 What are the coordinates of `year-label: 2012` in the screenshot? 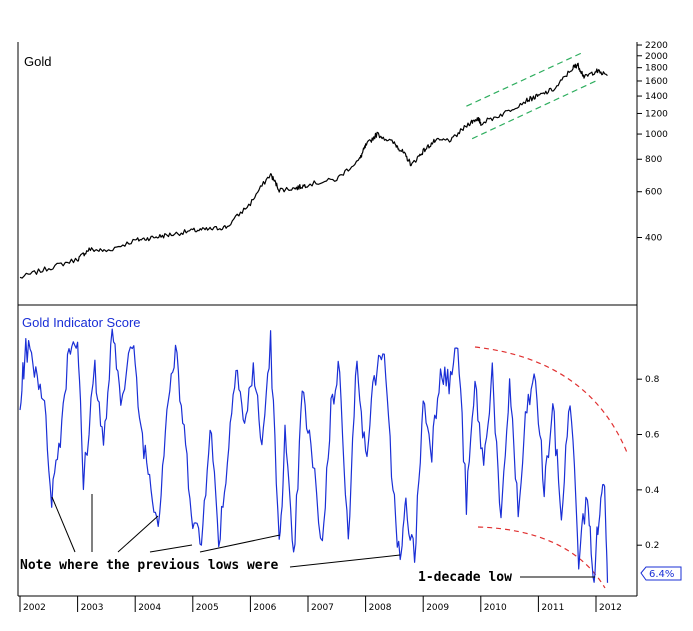 It's located at (610, 608).